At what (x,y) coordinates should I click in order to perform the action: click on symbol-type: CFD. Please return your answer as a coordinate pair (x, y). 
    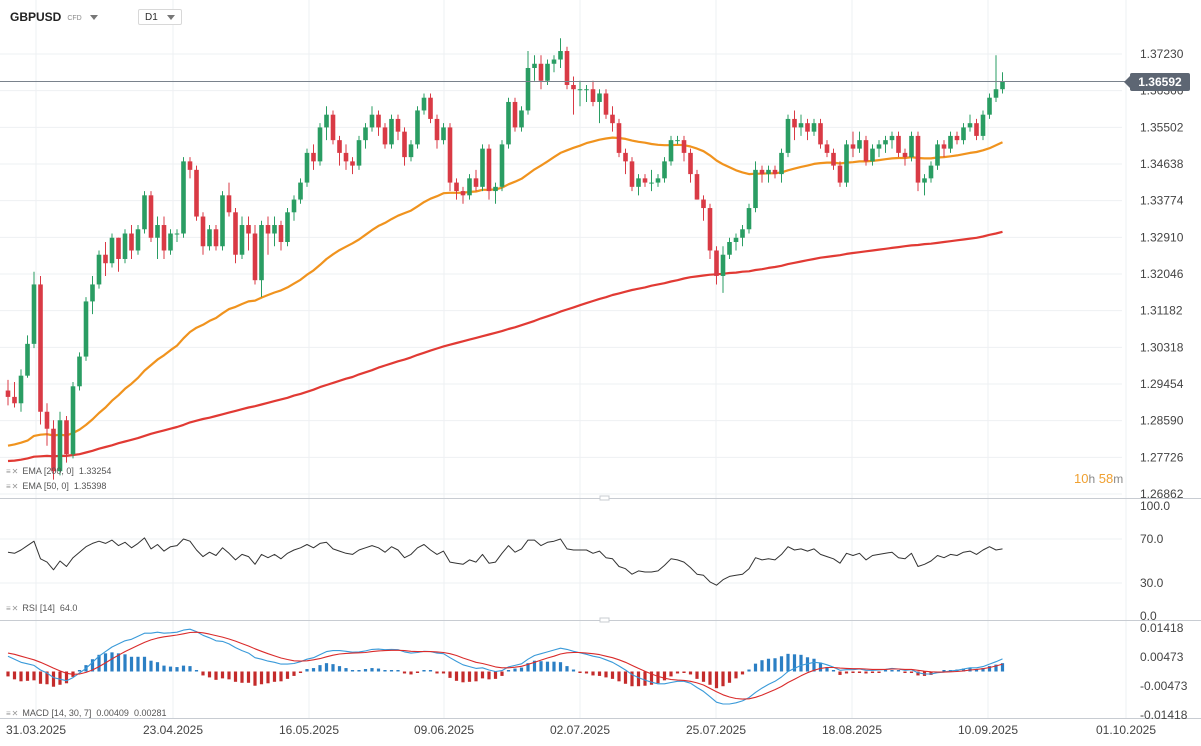
    Looking at the image, I should click on (74, 18).